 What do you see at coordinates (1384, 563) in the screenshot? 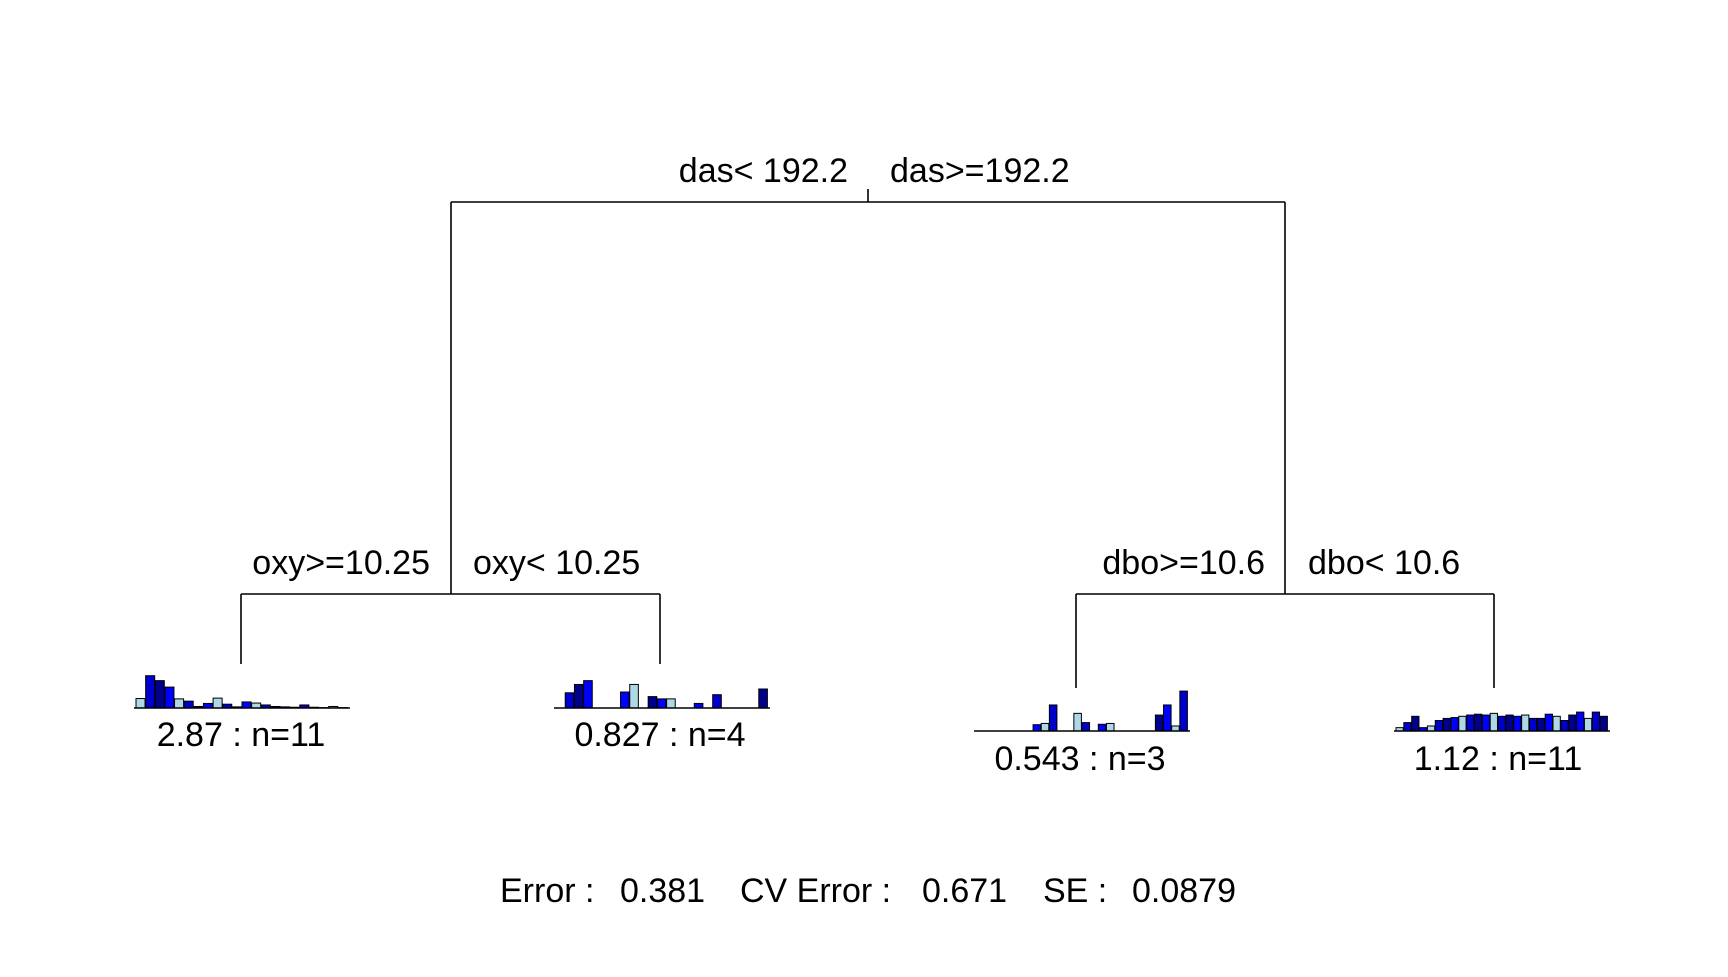
I see `right-split-right-label: dbo< 10.6` at bounding box center [1384, 563].